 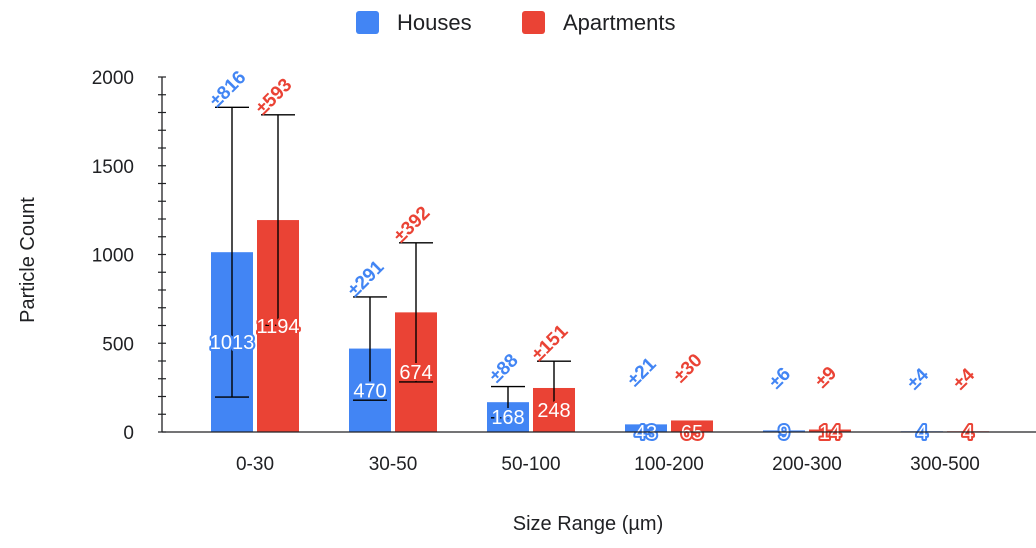 What do you see at coordinates (113, 256) in the screenshot?
I see `y-tick-label: 1000` at bounding box center [113, 256].